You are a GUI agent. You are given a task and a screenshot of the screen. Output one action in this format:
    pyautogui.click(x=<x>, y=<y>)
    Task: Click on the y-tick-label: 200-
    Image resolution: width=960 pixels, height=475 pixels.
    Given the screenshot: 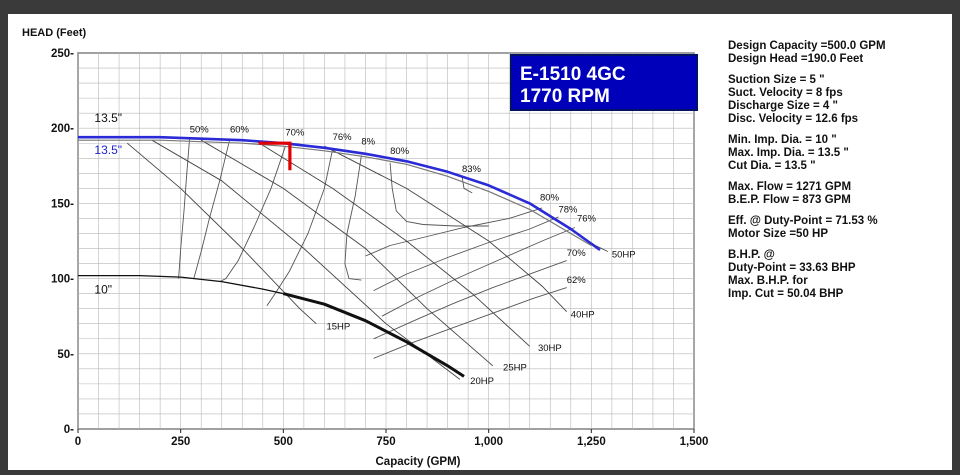 What is the action you would take?
    pyautogui.click(x=62, y=129)
    